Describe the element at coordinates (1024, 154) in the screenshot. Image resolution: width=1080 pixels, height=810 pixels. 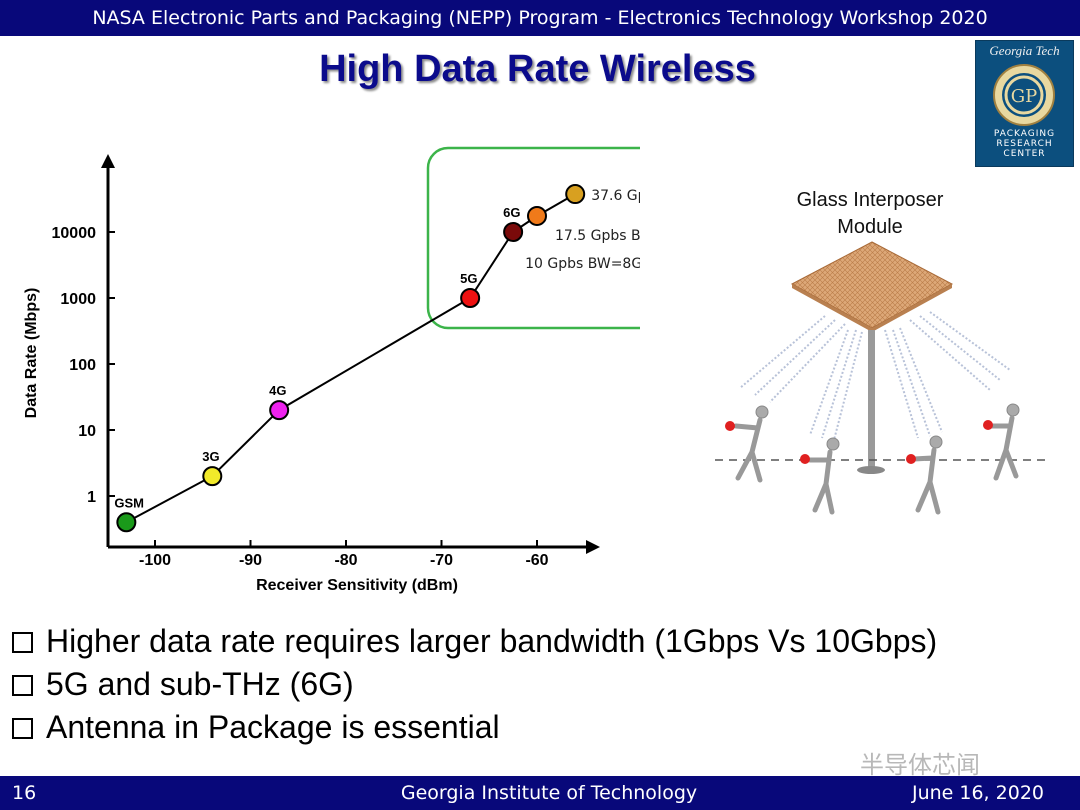
I see `logo-sub-line: CENTER` at that location.